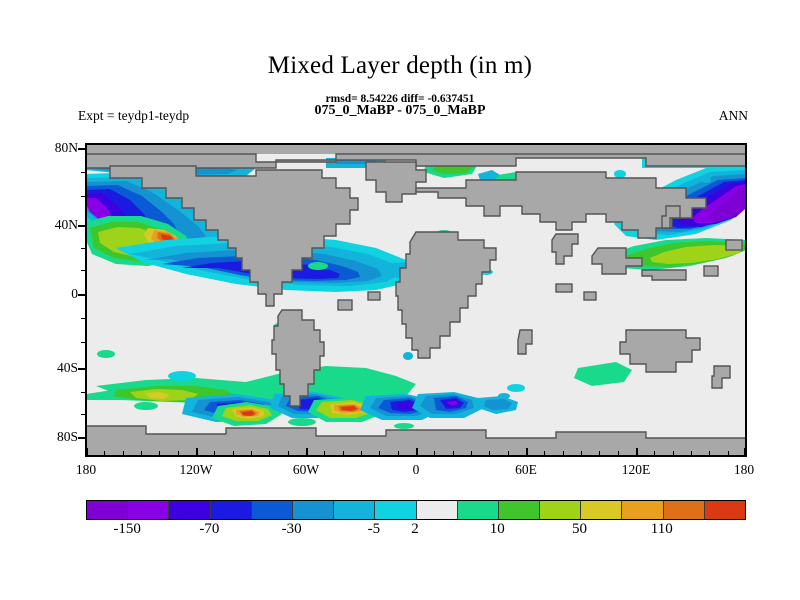 The height and width of the screenshot is (600, 800). I want to click on ytick-40S: 40S, so click(67, 367).